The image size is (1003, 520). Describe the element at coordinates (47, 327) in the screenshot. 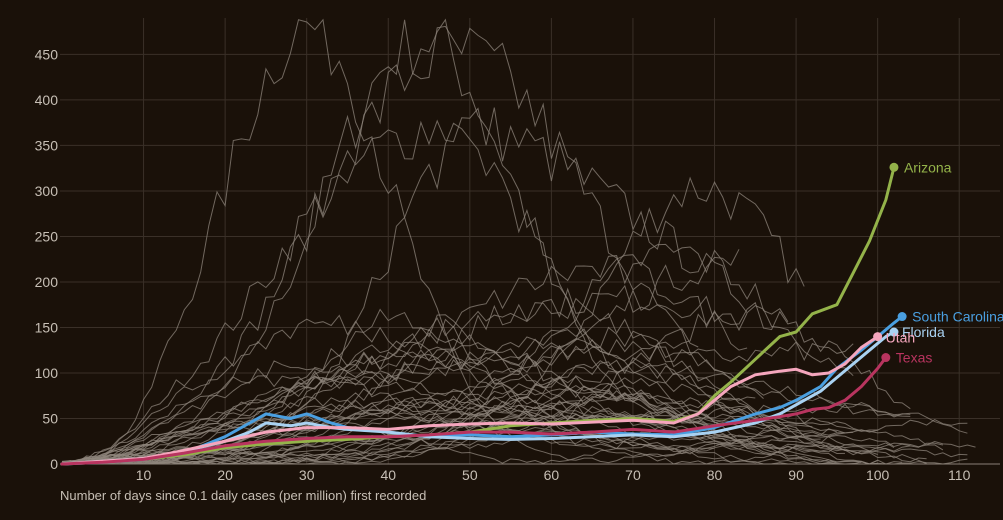

I see `y-tick-label: 150` at that location.